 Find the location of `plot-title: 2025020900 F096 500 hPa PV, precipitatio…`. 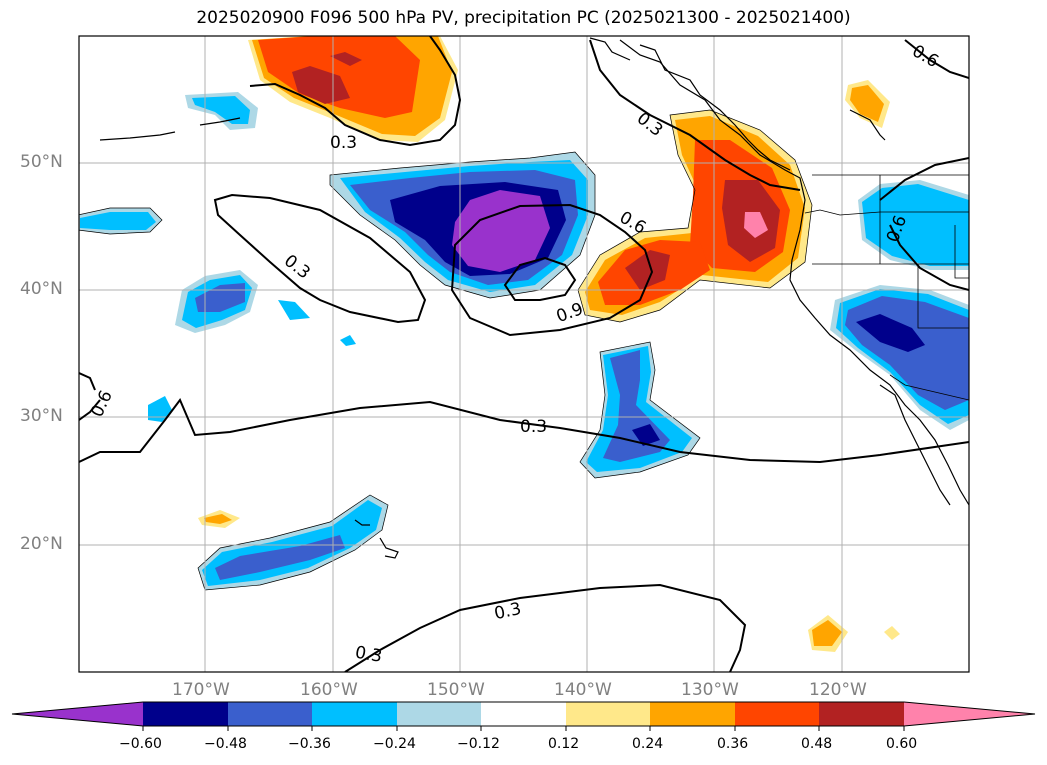

plot-title: 2025020900 F096 500 hPa PV, precipitatio… is located at coordinates (523, 18).